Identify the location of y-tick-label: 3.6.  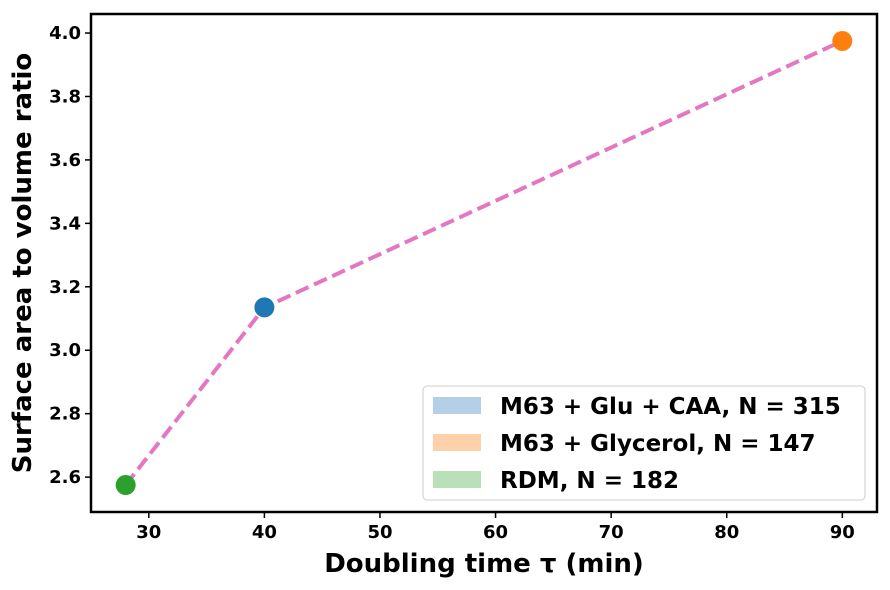
(65, 160).